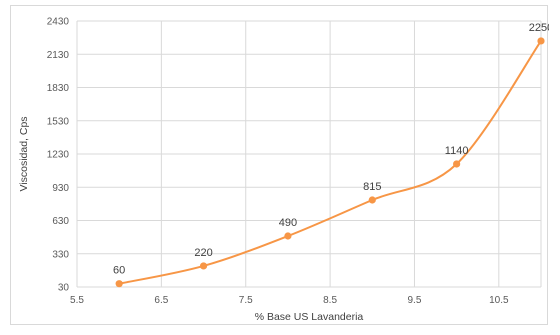 The image size is (560, 335). I want to click on data-label: 2250, so click(539, 28).